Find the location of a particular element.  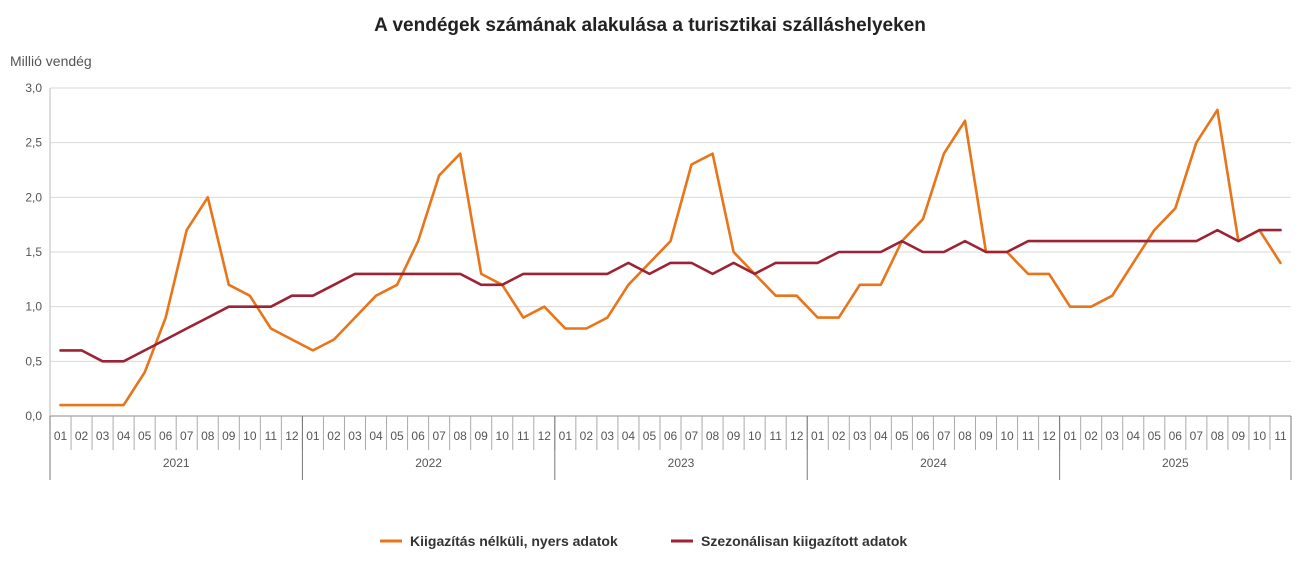

y-axis-label: Millió vendég is located at coordinates (51, 61).